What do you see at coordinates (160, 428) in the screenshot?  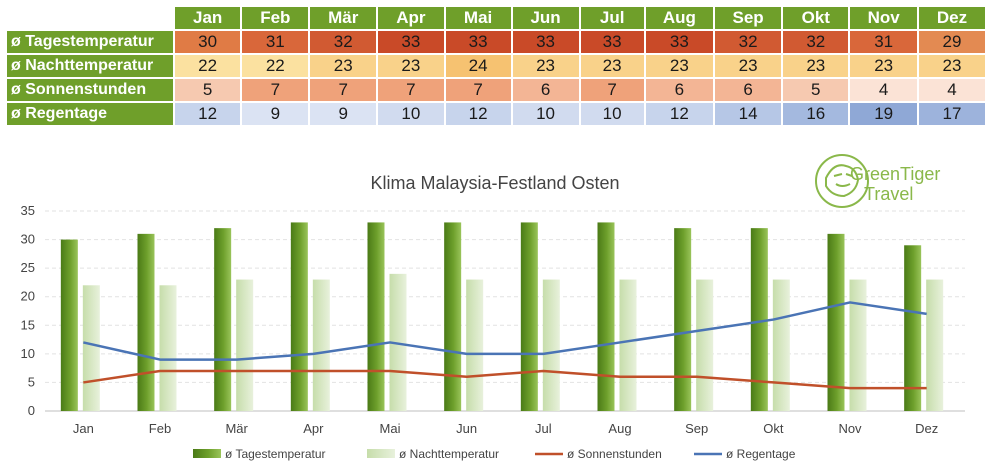 I see `x-tick-label: Feb` at bounding box center [160, 428].